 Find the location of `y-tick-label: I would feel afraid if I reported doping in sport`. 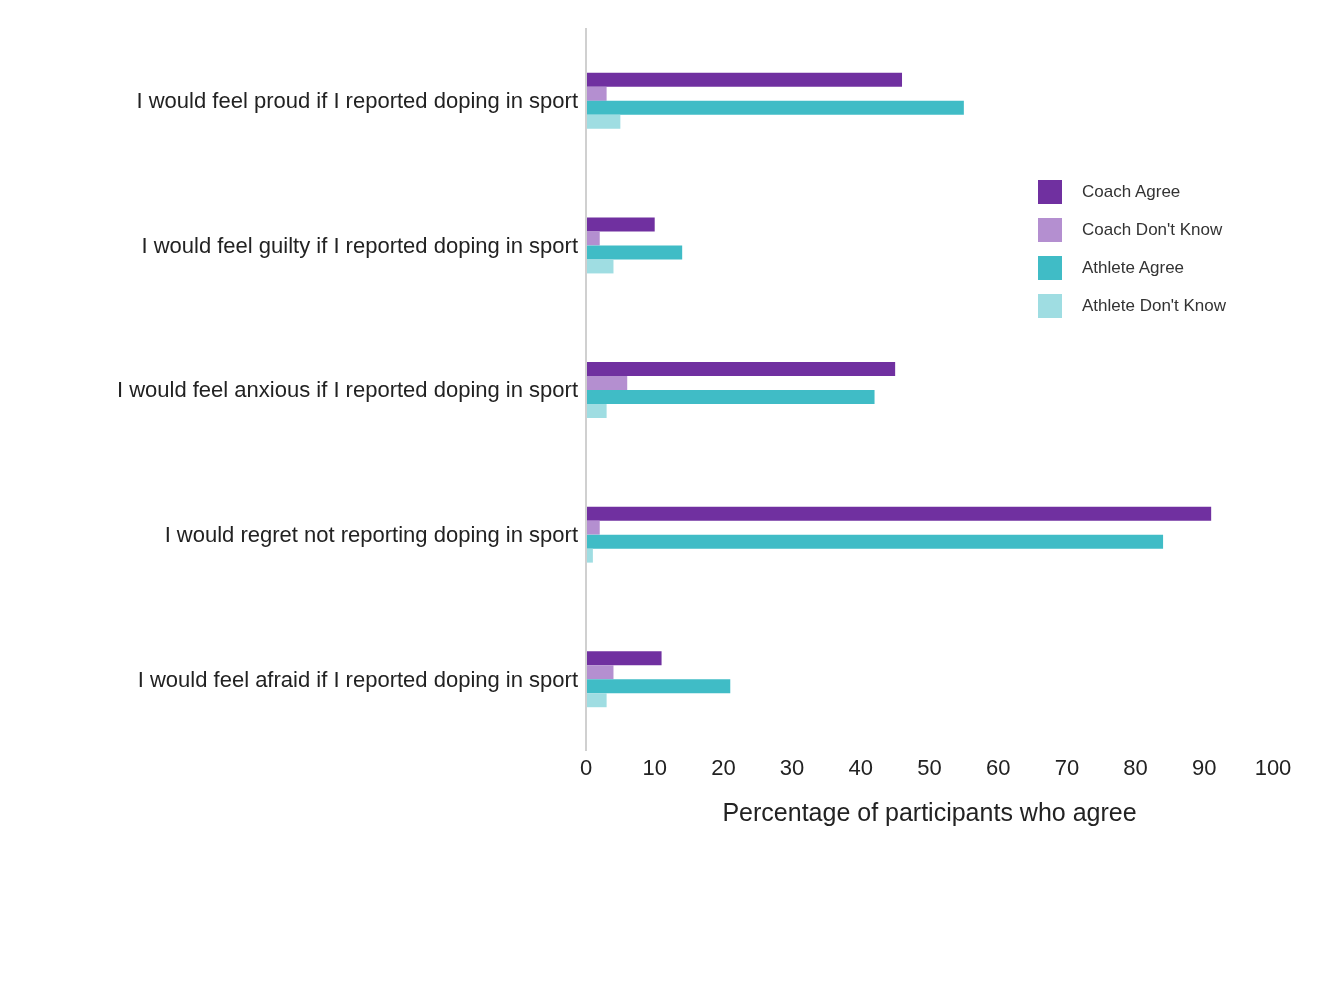

y-tick-label: I would feel afraid if I reported doping in sport is located at coordinates (357, 679).